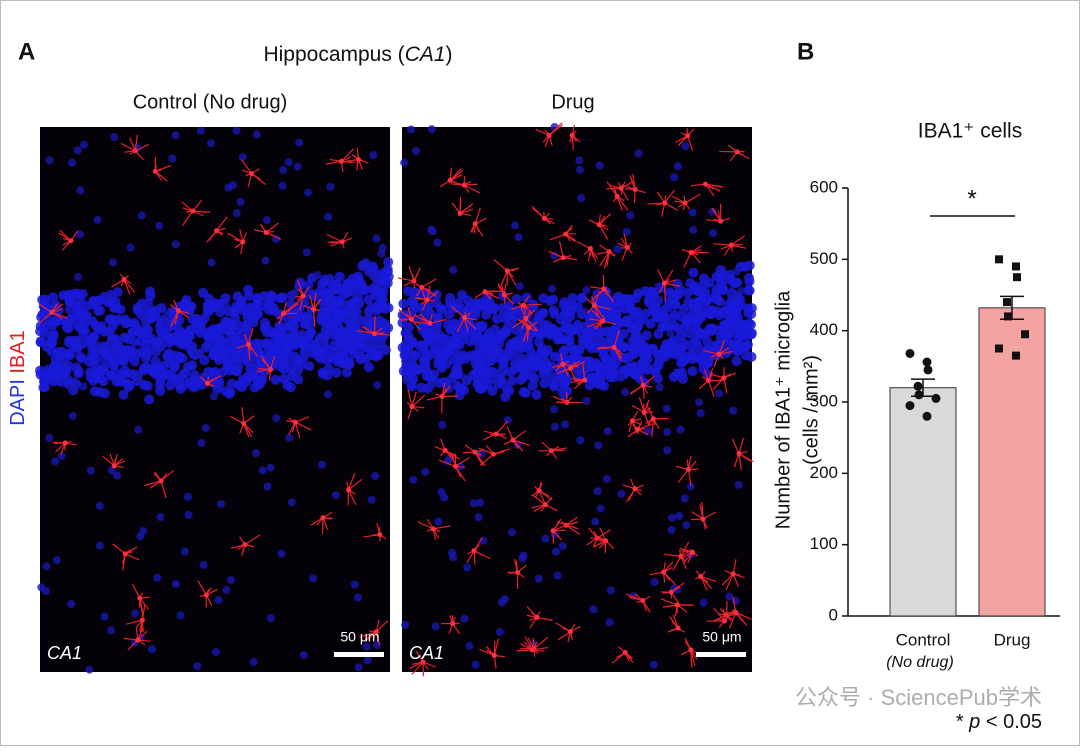  I want to click on scale-bar-label: 50 μm, so click(359, 637).